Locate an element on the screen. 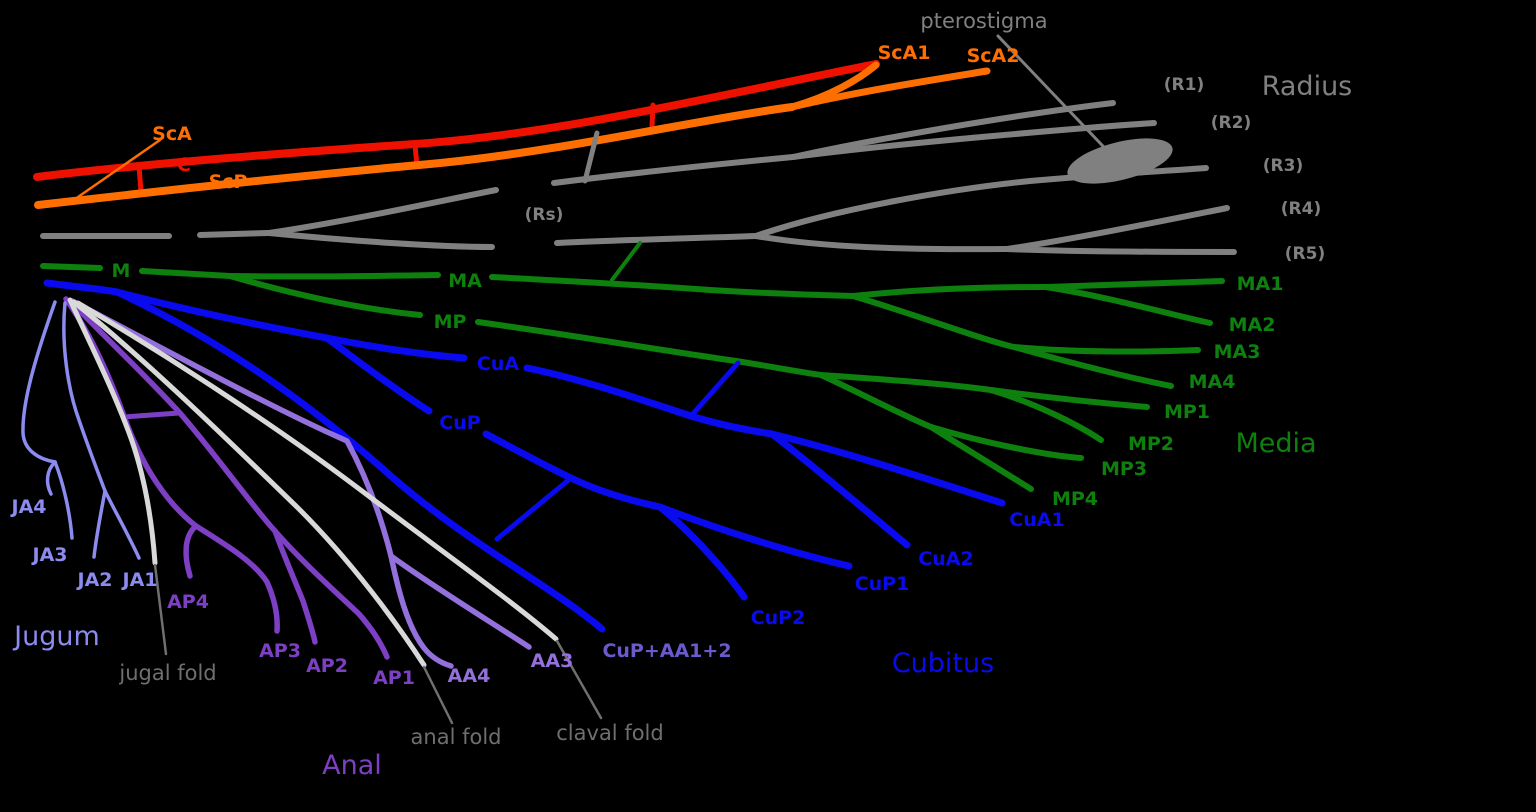 This screenshot has width=1536, height=812. ap-bridge-crossvein is located at coordinates (151, 415).